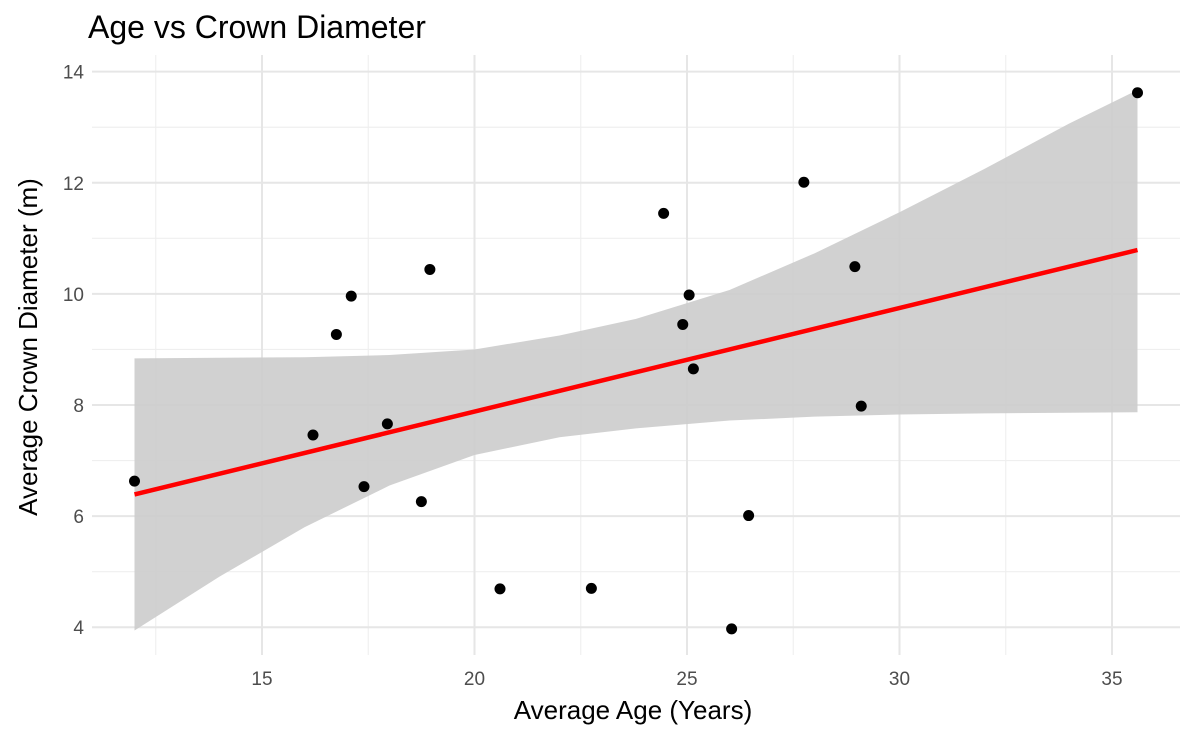 The image size is (1194, 737). What do you see at coordinates (257, 27) in the screenshot?
I see `chart-title: Age vs Crown Diameter` at bounding box center [257, 27].